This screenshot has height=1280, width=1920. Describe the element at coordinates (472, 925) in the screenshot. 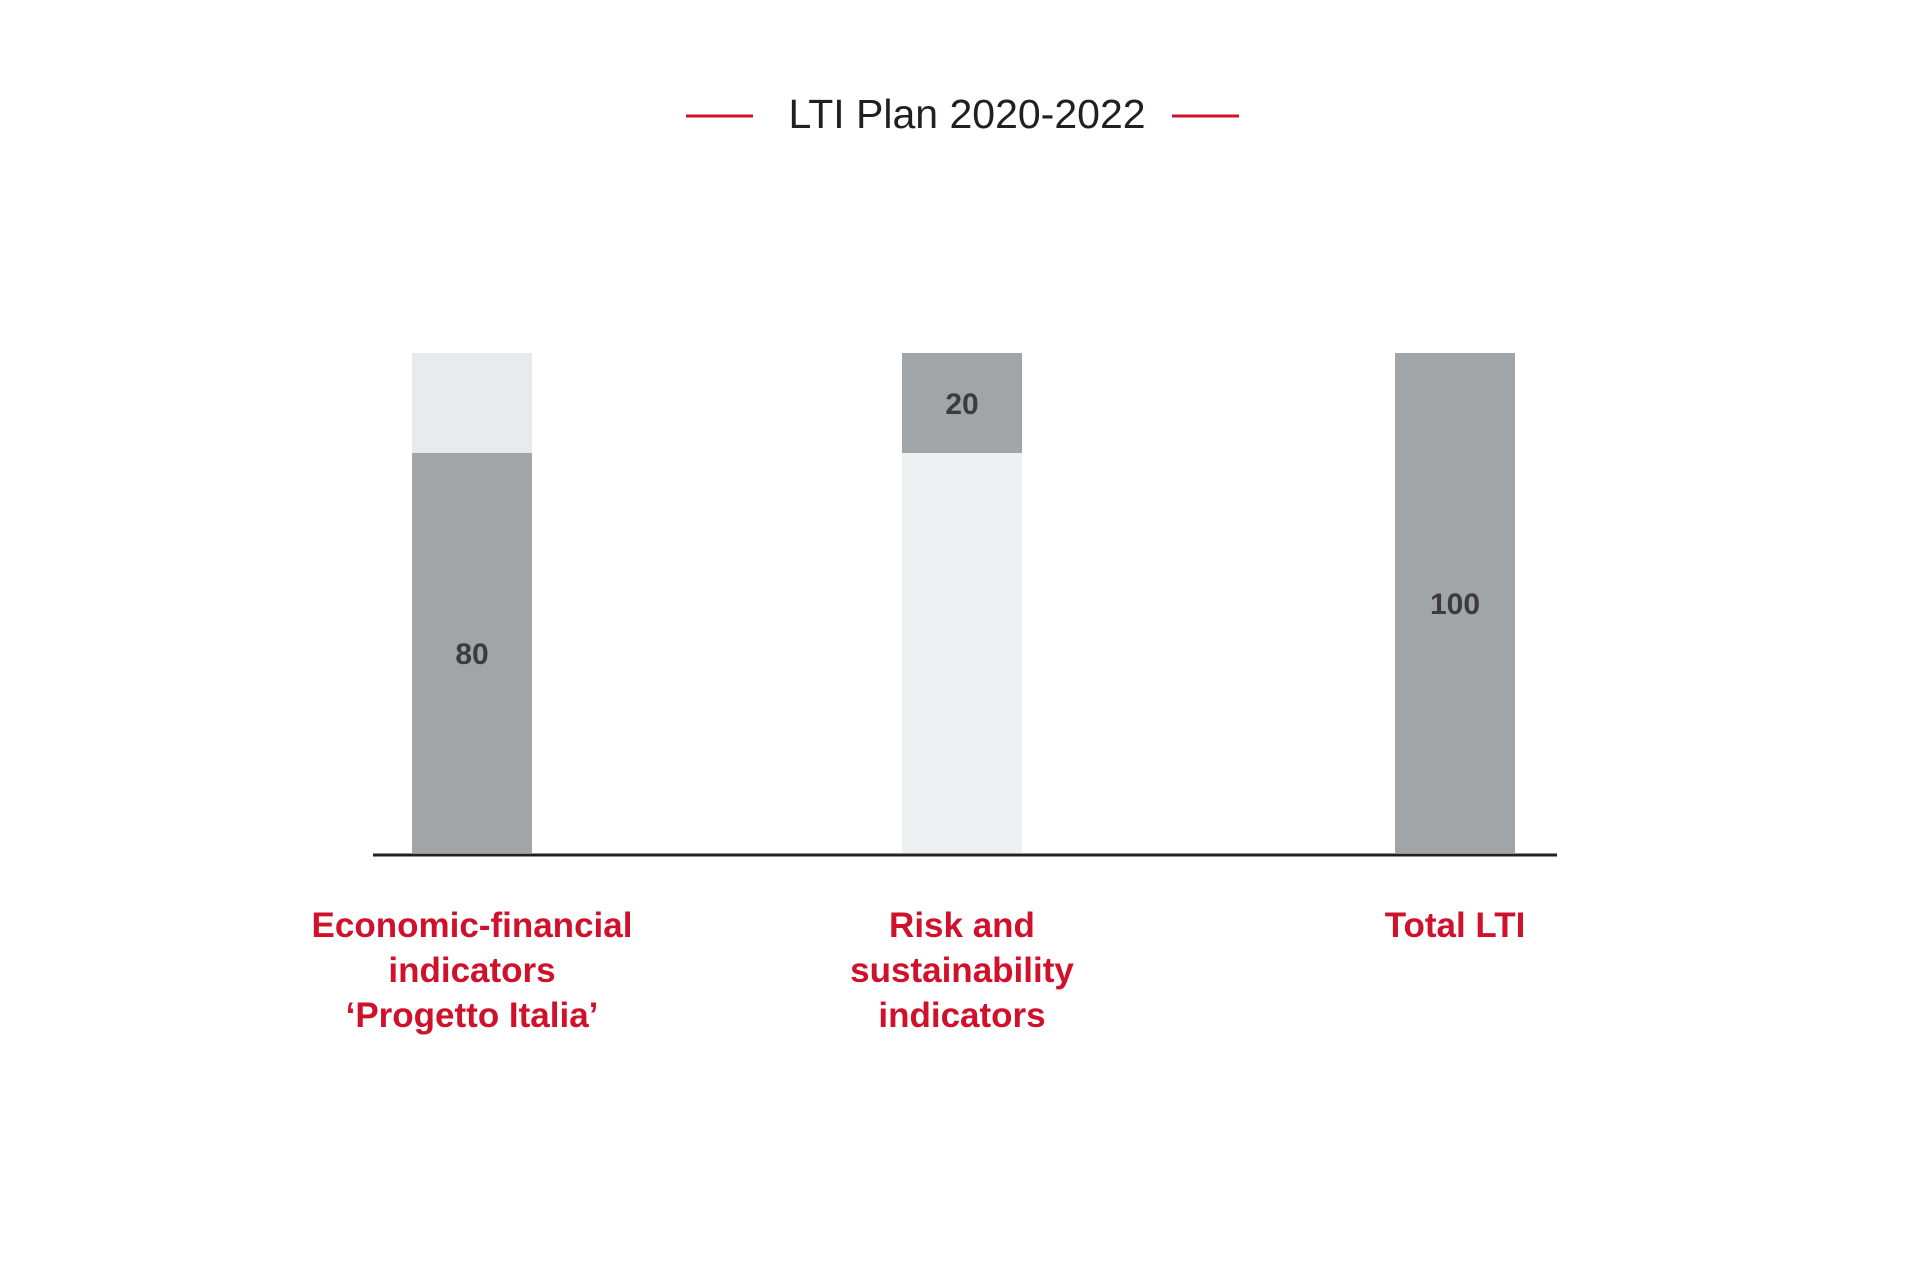

I see `category-label-1-line-1: Economic-financial` at that location.